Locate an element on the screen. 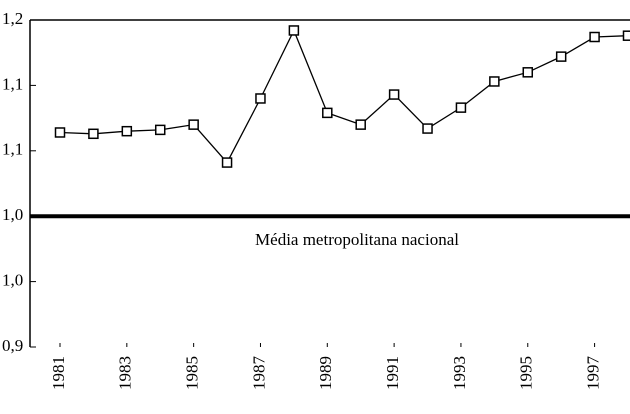  x-tick-label: 1983 is located at coordinates (125, 373).